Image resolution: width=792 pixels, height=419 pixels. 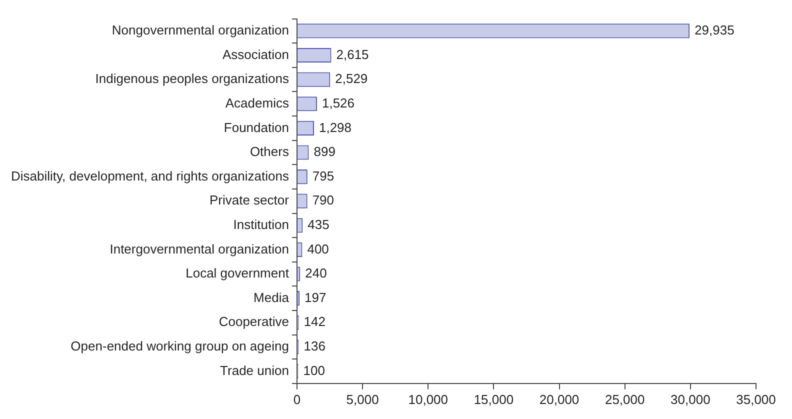 What do you see at coordinates (314, 370) in the screenshot?
I see `data-label: 100` at bounding box center [314, 370].